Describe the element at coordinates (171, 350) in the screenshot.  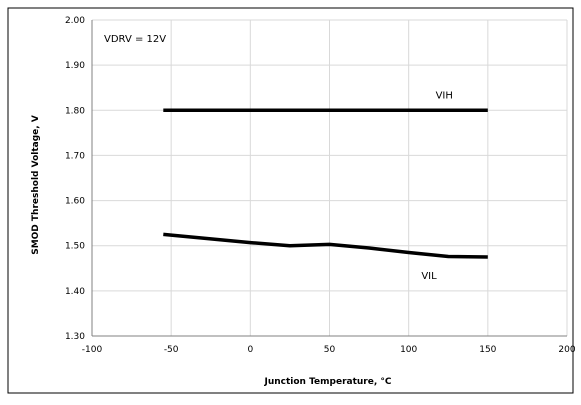
I see `x-tick-label: -50` at that location.